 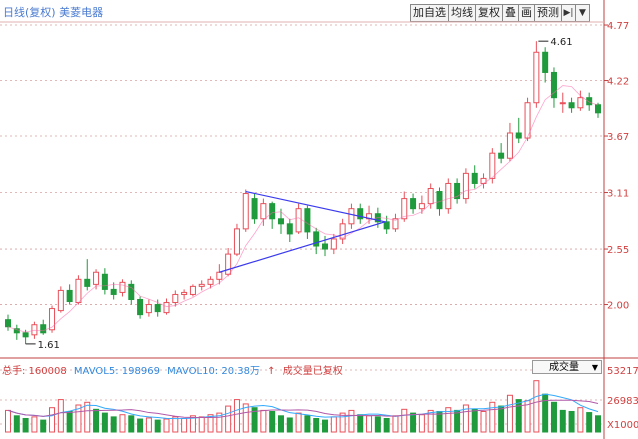 I want to click on arrow-label: ↑, so click(x=271, y=371).